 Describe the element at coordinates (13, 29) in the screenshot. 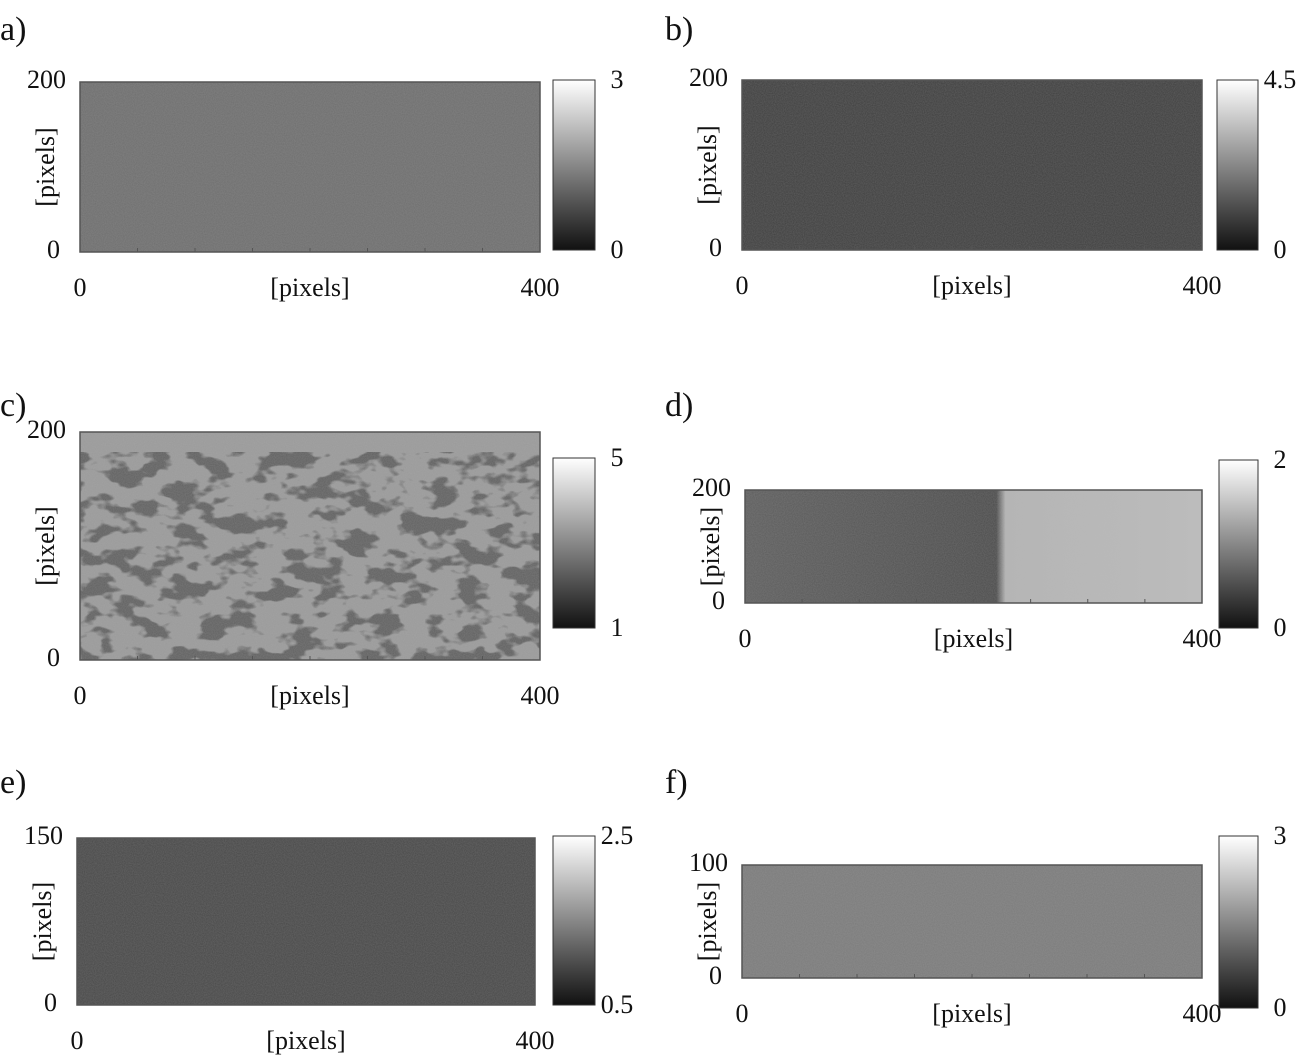

I see `panel-label: a)` at that location.